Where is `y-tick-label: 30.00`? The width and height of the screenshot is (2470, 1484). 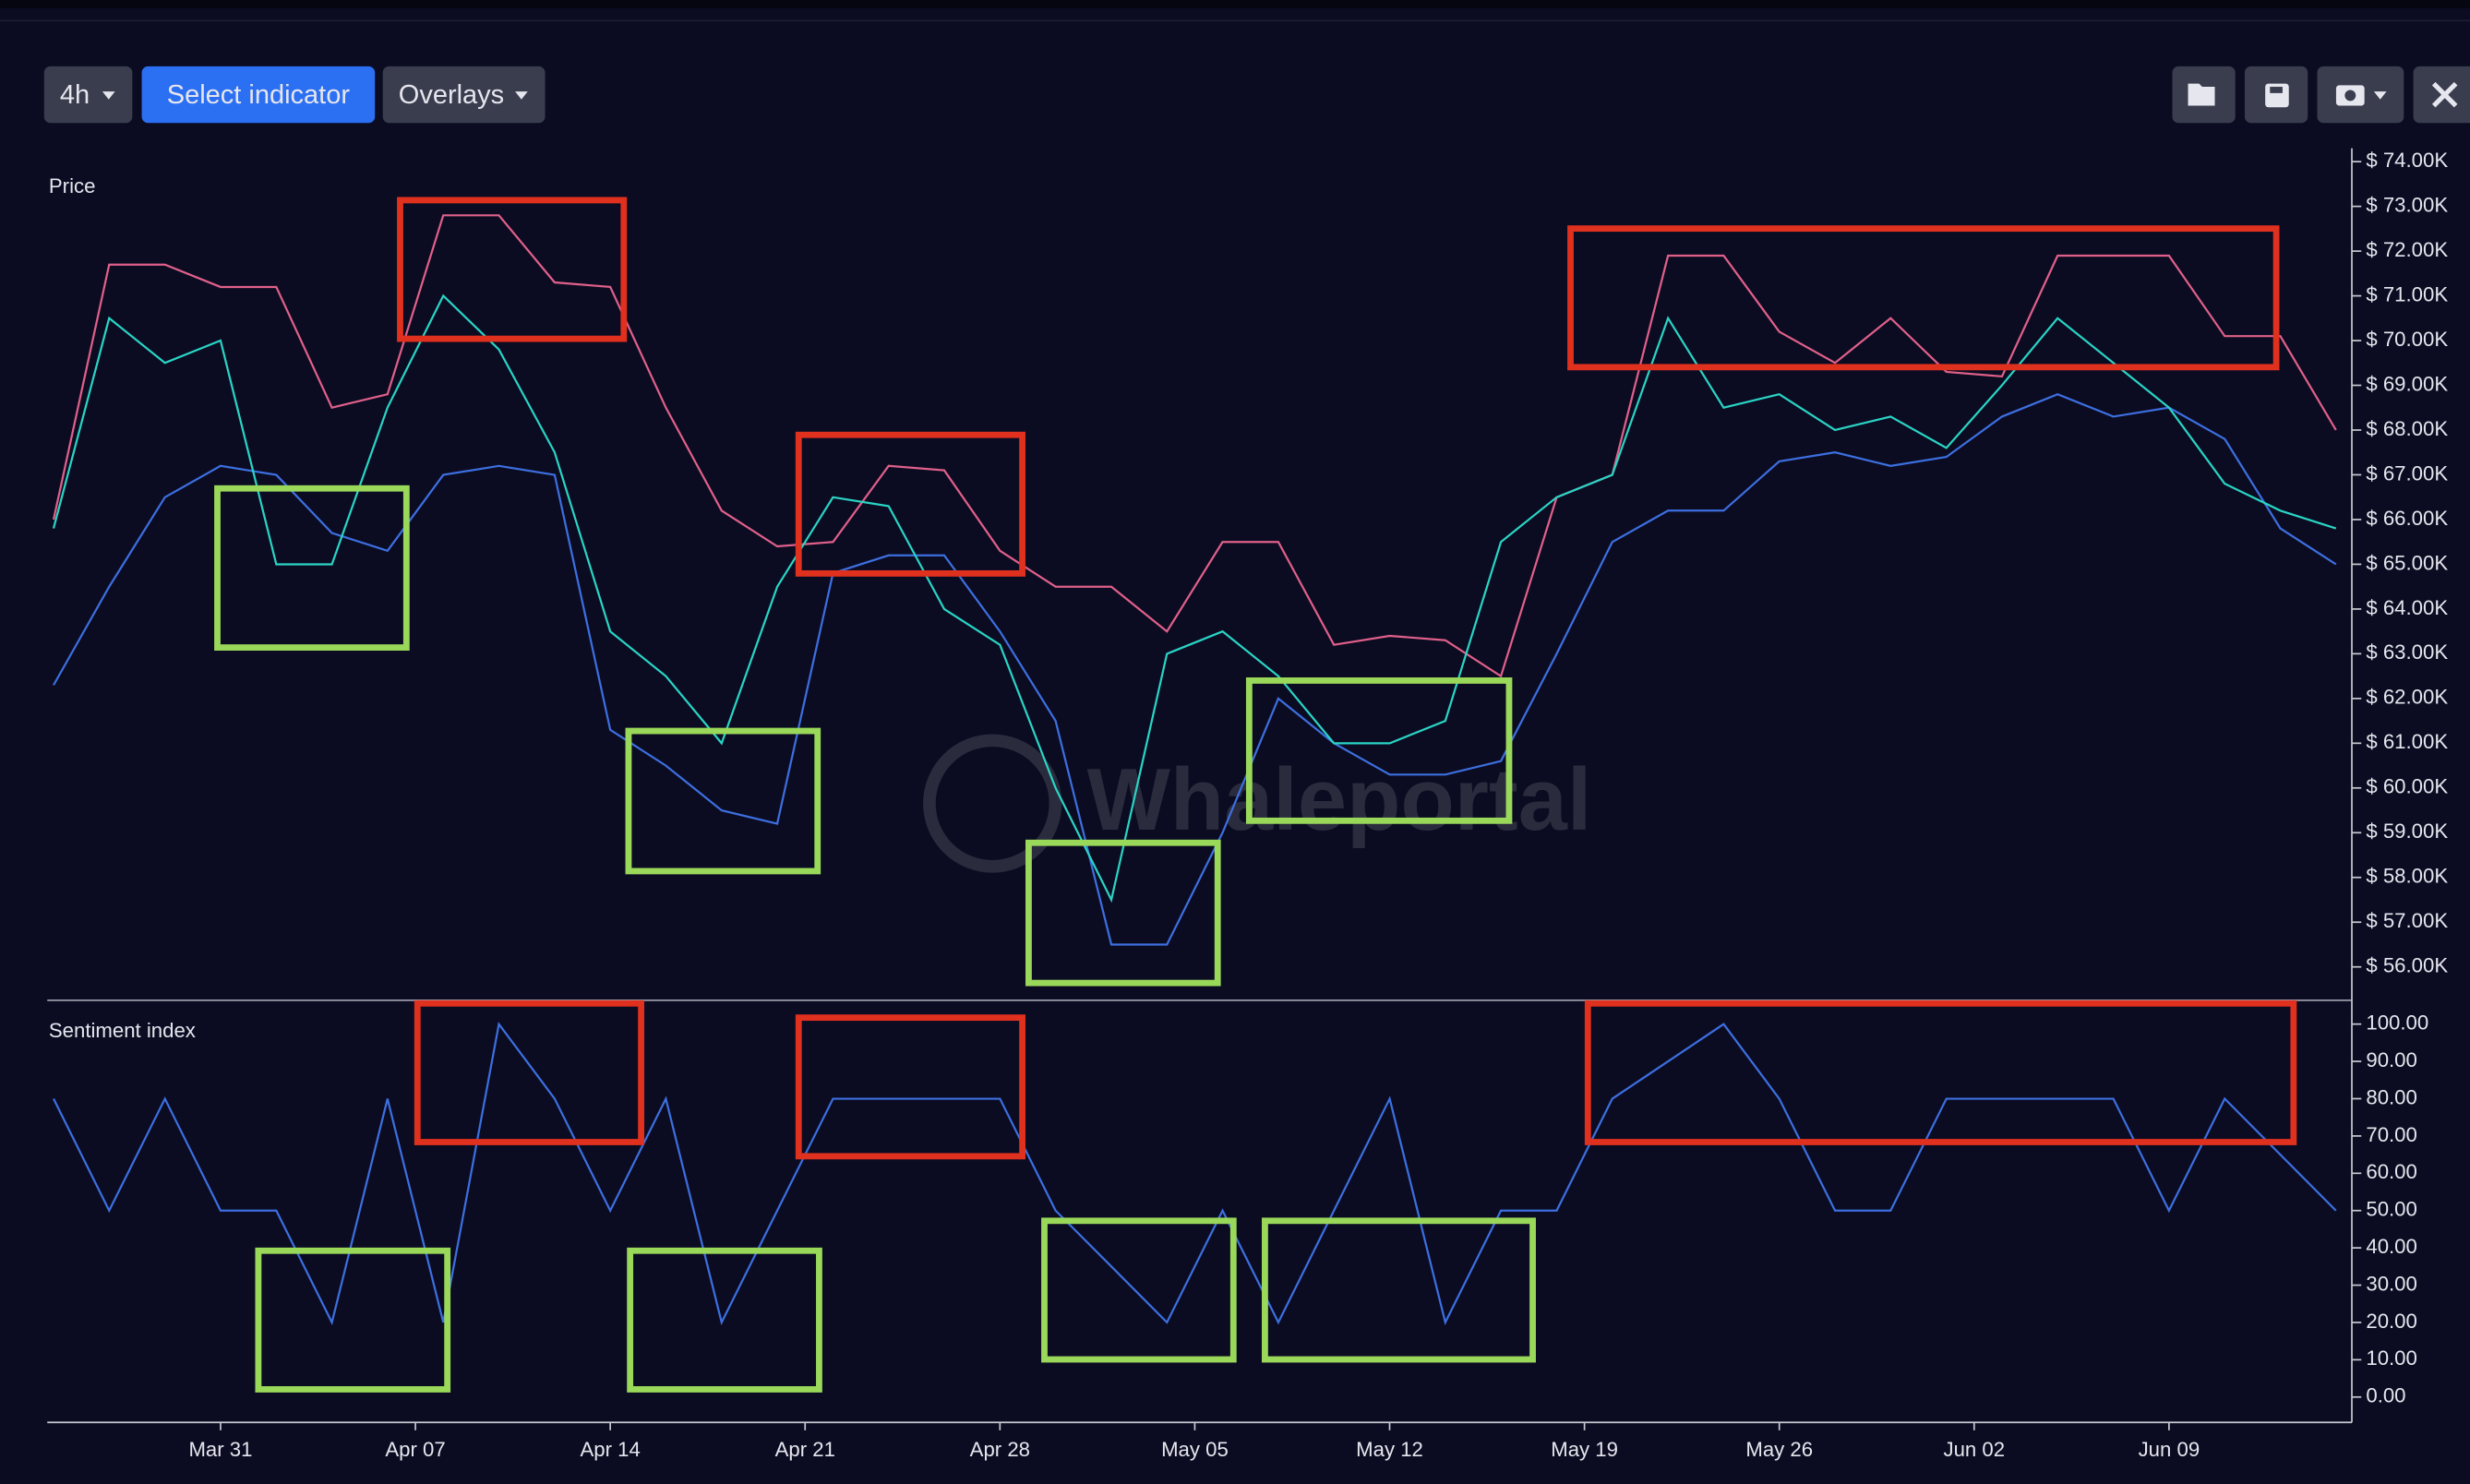 y-tick-label: 30.00 is located at coordinates (2391, 1283).